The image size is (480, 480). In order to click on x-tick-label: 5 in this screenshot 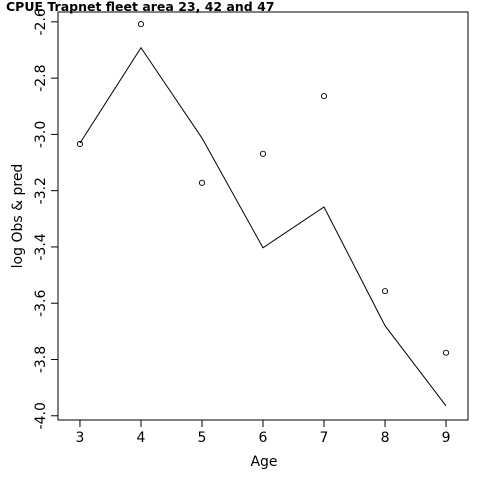, I will do `click(202, 438)`.